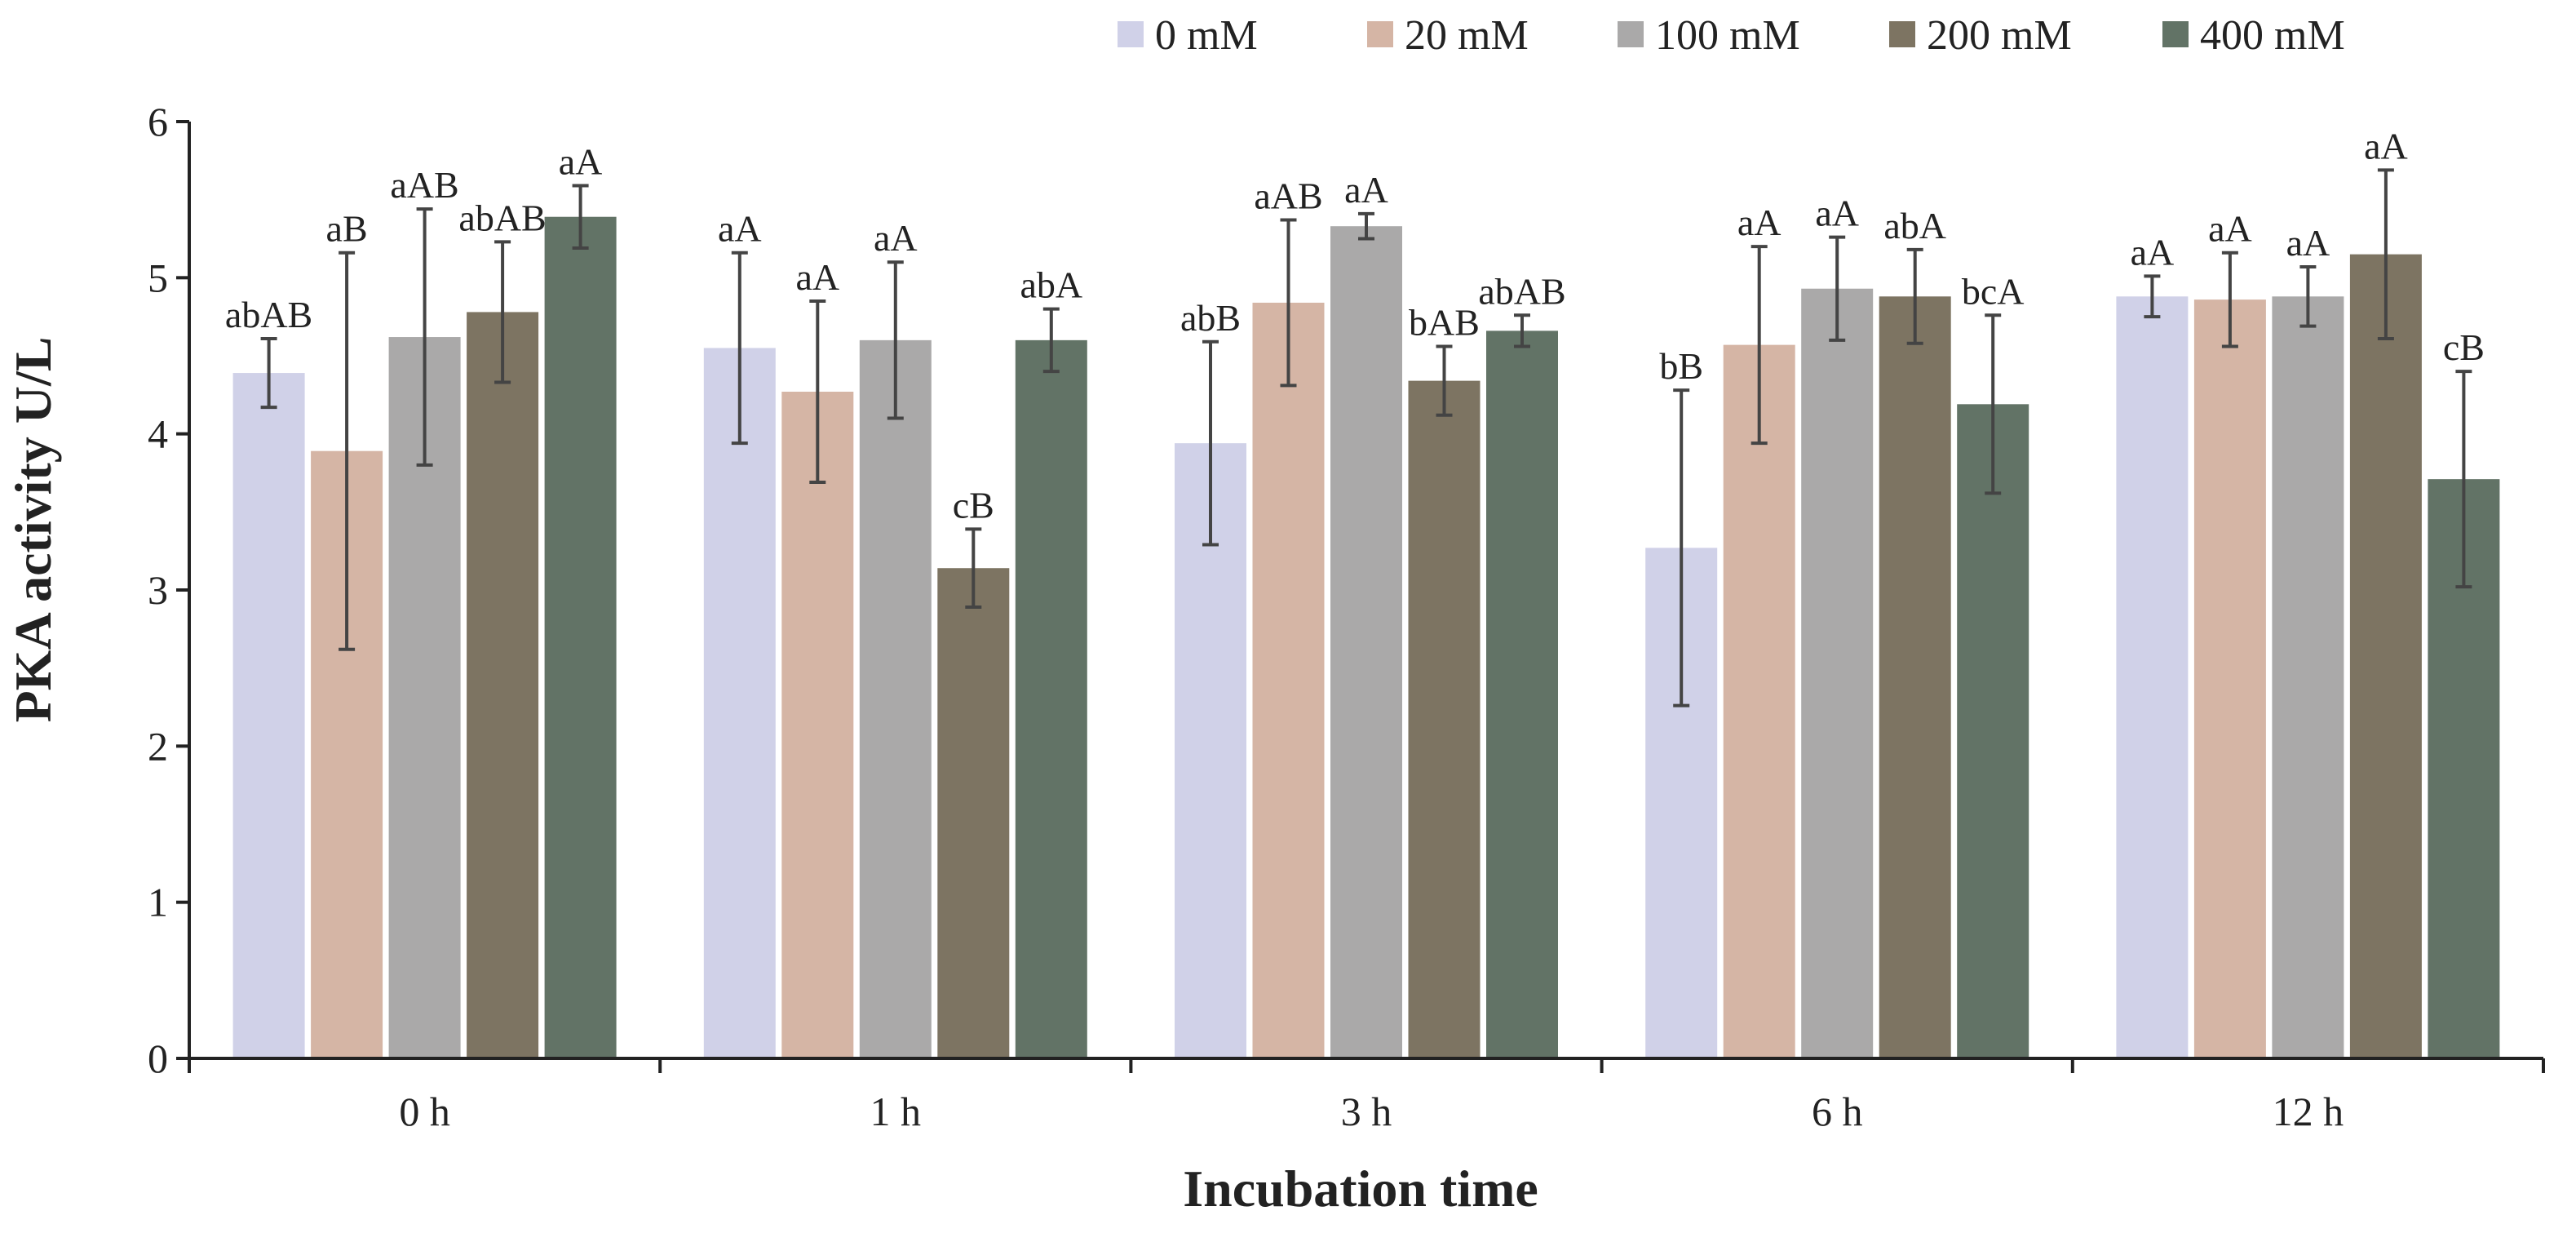 The image size is (2576, 1242). Describe the element at coordinates (896, 1111) in the screenshot. I see `x-tick-label: 1 h` at that location.